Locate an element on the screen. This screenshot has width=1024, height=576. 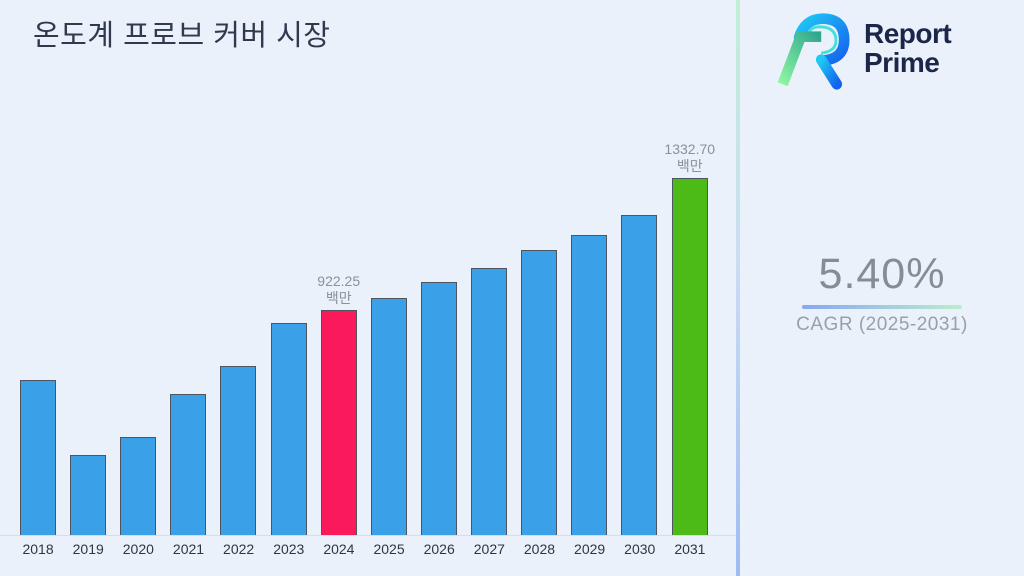
bar-2026 is located at coordinates (438, 408).